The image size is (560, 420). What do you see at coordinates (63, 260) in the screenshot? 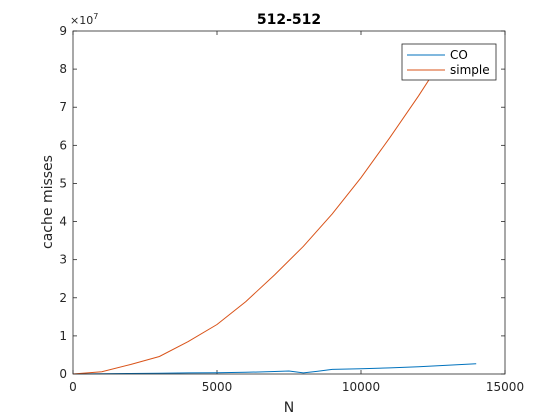
I see `y-tick-label: 3` at bounding box center [63, 260].